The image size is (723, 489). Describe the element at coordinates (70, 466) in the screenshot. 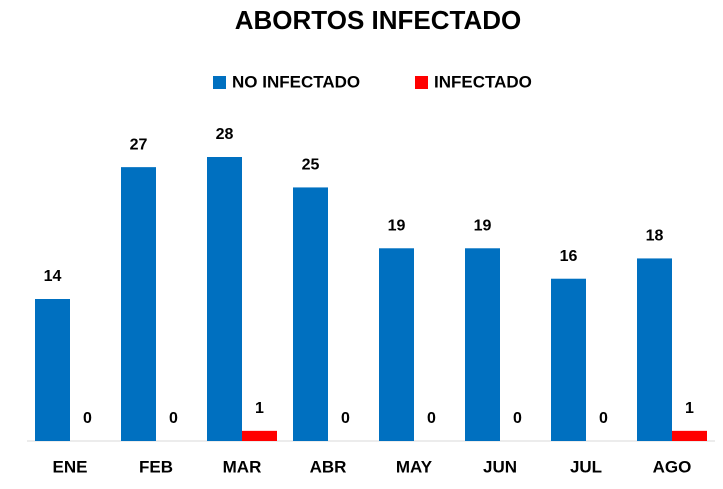

I see `x-tick-label: ENE` at that location.